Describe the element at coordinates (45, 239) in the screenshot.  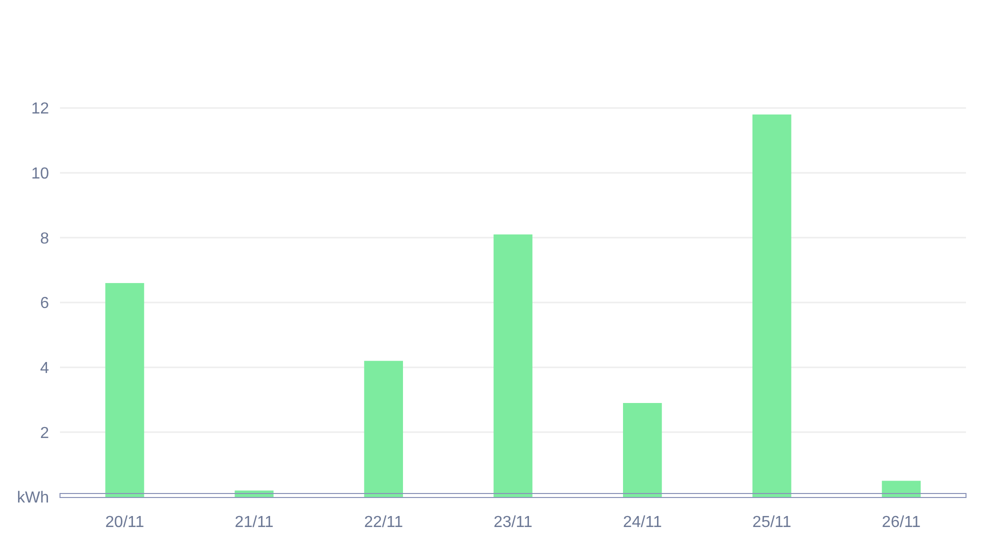
I see `y-tick-label: 8` at that location.